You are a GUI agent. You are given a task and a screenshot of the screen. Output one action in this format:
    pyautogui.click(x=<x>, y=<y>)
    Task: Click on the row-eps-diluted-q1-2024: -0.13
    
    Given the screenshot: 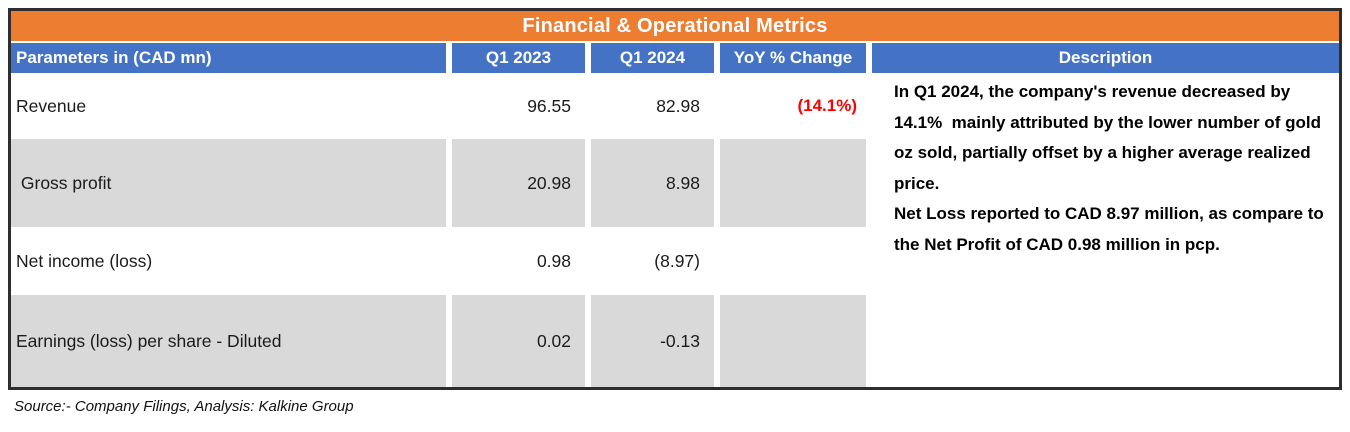 What is the action you would take?
    pyautogui.click(x=652, y=341)
    